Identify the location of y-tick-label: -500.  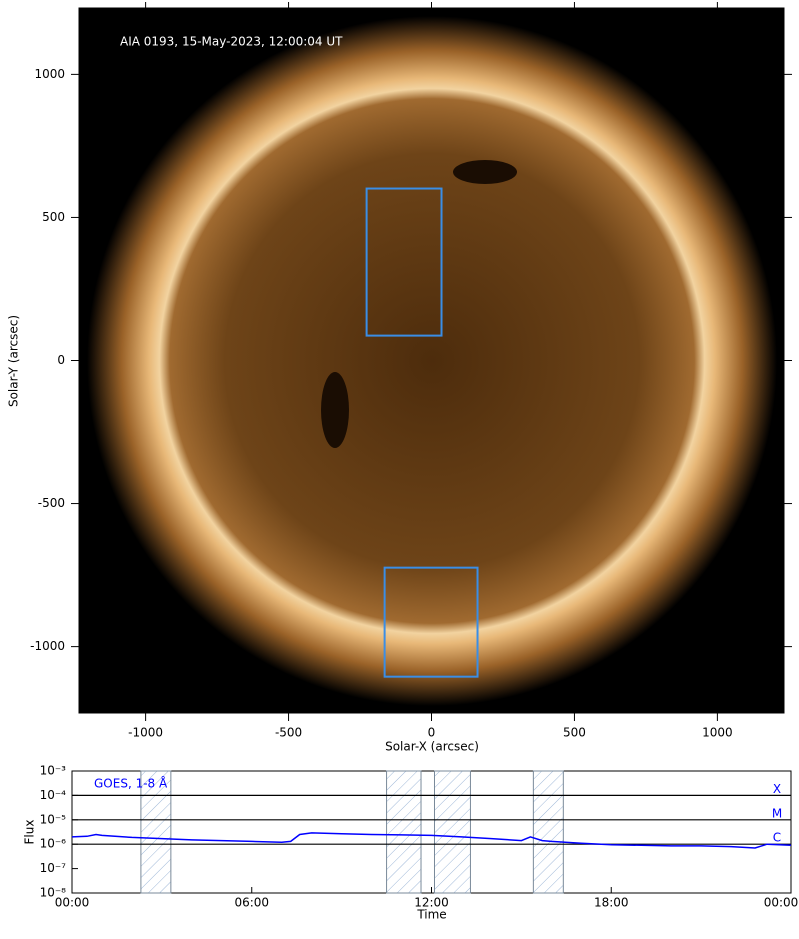
(51, 503).